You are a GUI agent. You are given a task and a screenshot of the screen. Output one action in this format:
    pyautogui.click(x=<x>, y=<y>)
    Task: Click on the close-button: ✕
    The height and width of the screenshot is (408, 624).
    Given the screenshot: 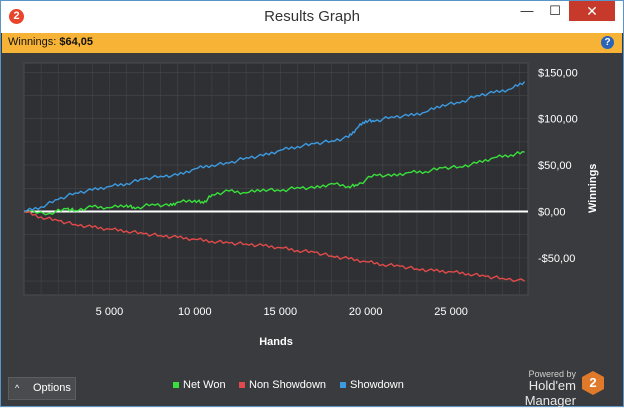 What is the action you would take?
    pyautogui.click(x=592, y=11)
    